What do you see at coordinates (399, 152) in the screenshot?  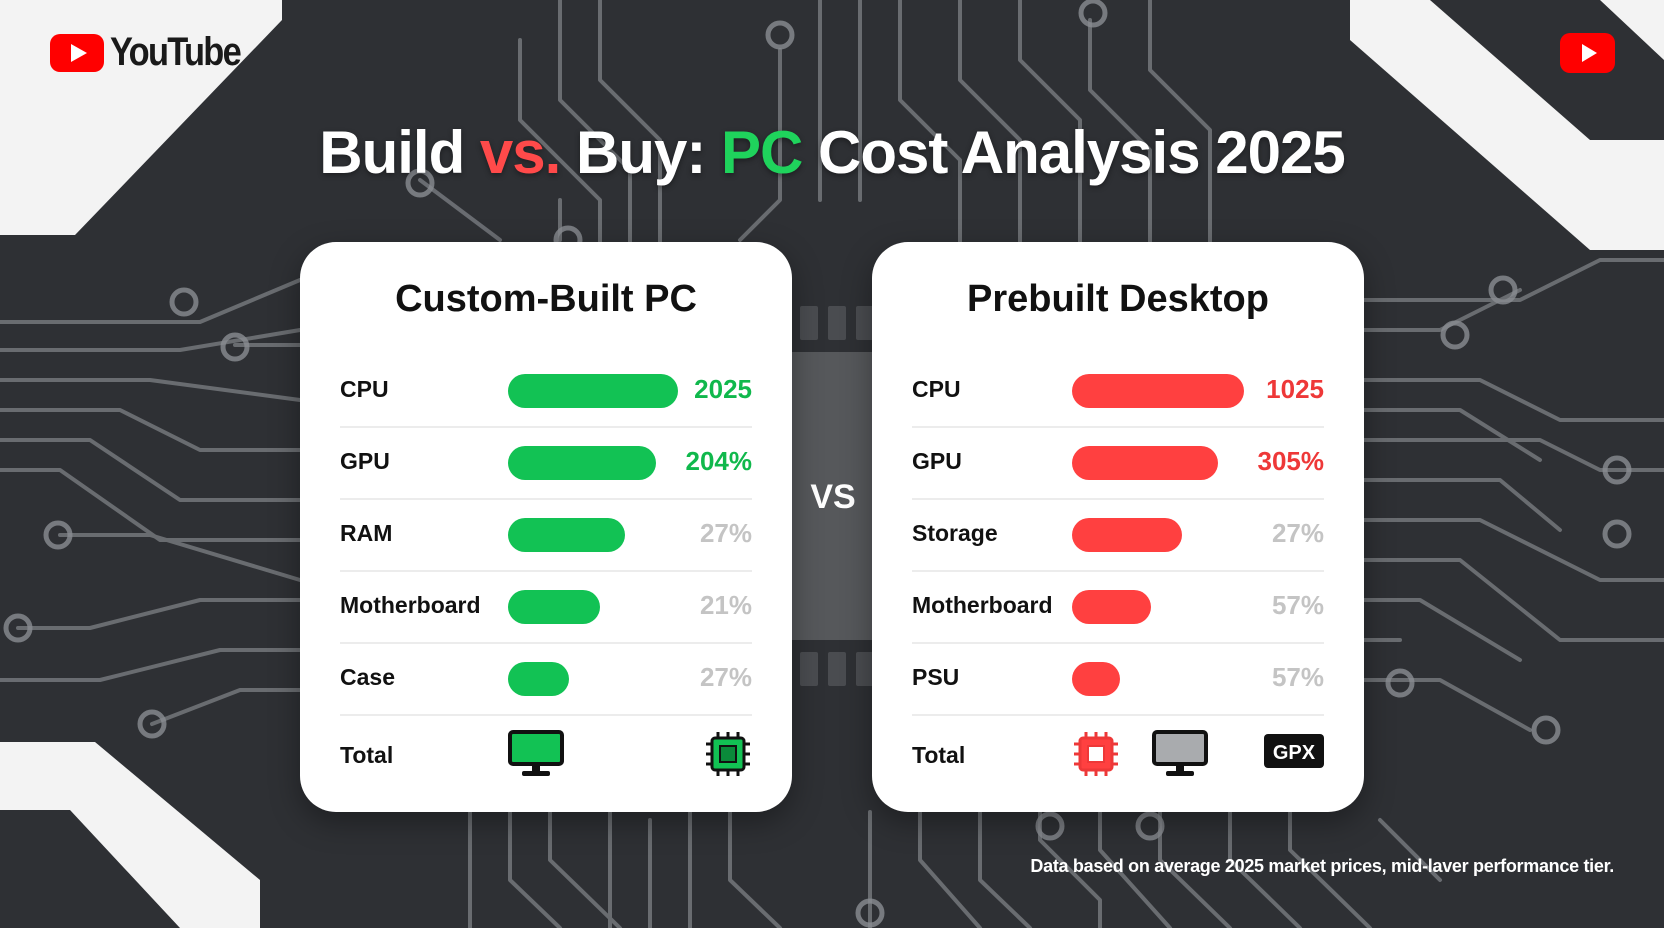 I see `title-build: Build` at bounding box center [399, 152].